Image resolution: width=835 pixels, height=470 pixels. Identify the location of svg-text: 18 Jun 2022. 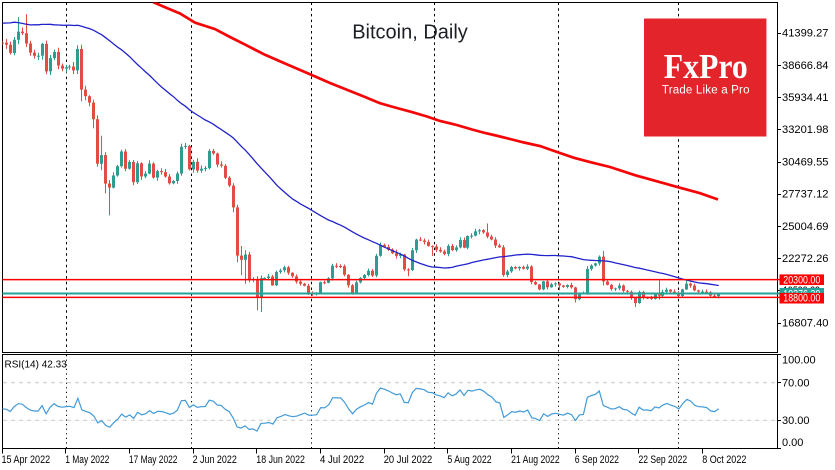
(280, 460).